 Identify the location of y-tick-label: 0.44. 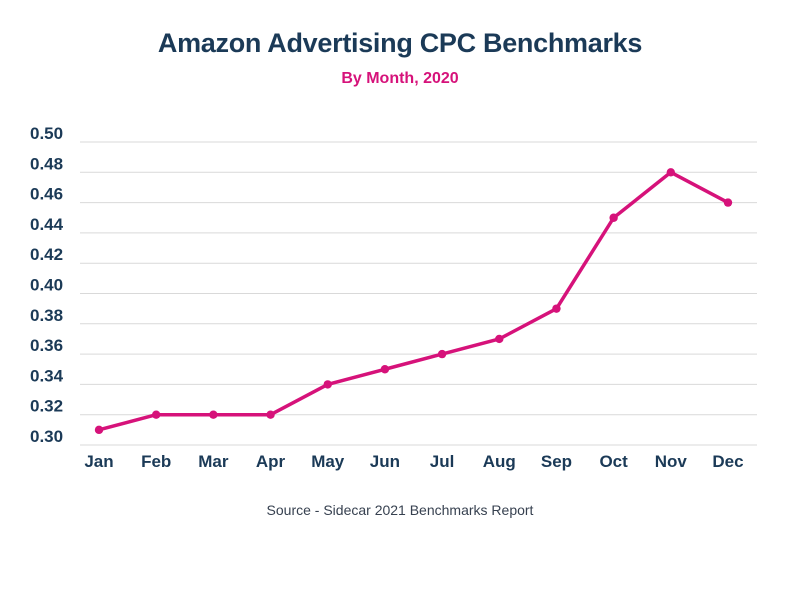
(47, 224).